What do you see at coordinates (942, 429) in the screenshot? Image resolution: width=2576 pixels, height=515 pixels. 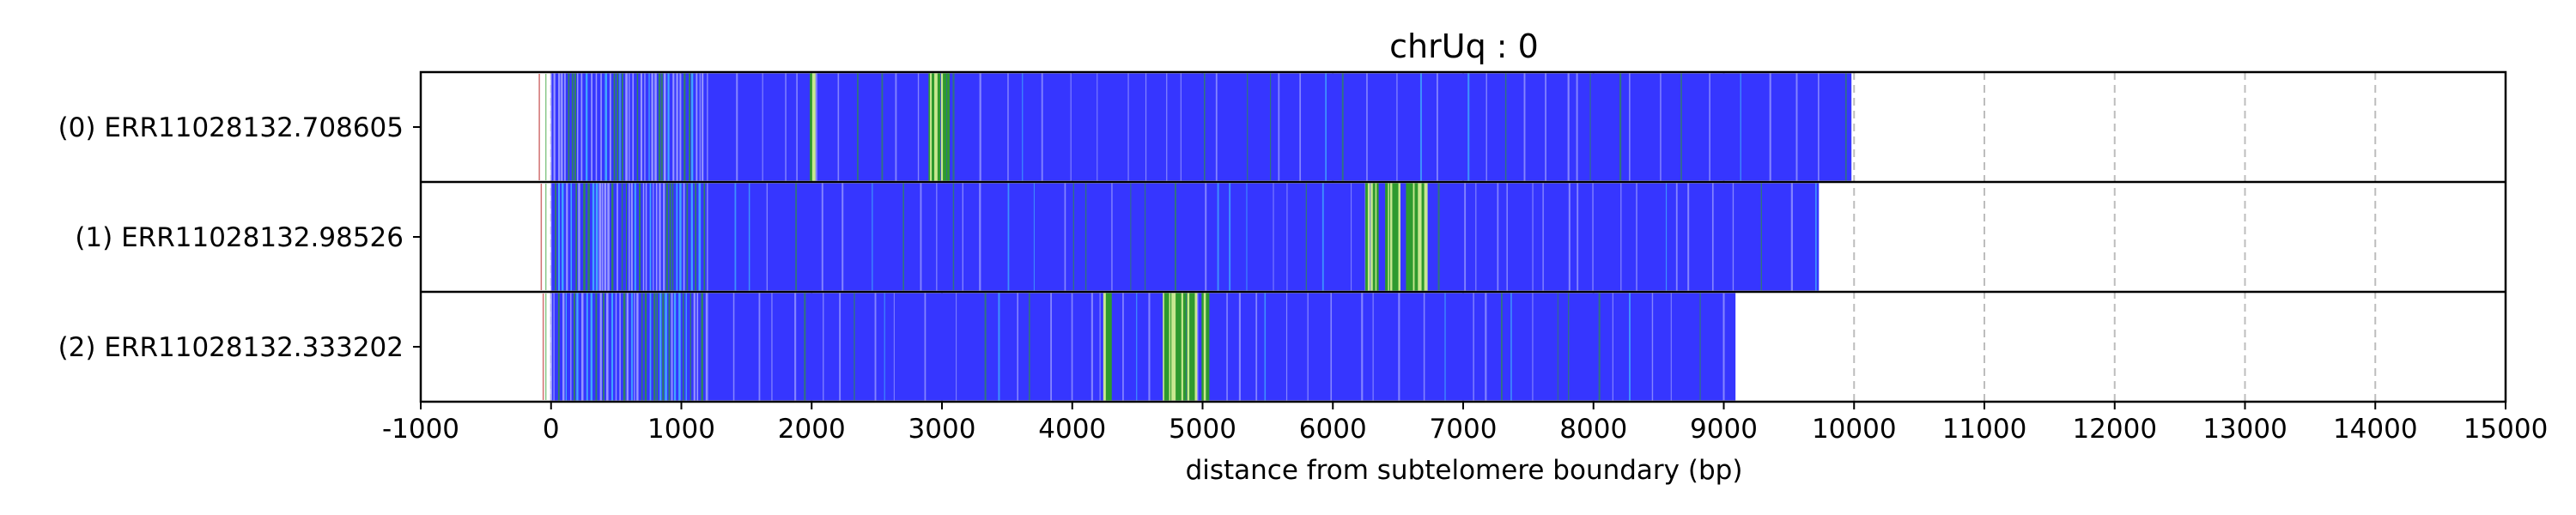 I see `x-tick-label: 3000` at bounding box center [942, 429].